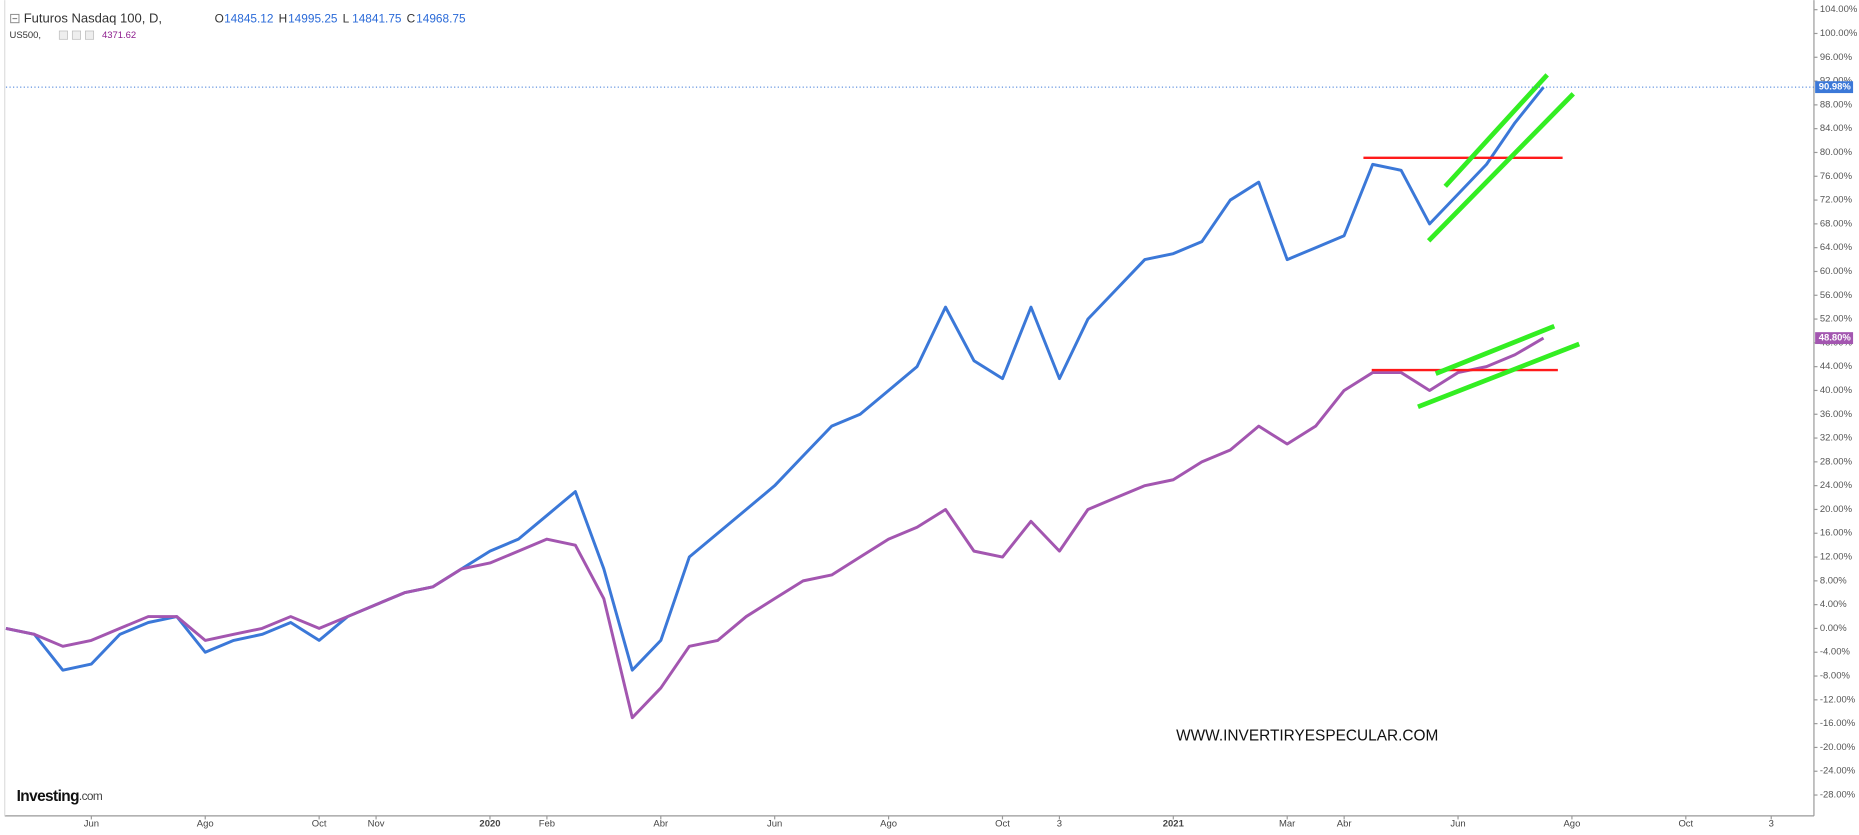 This screenshot has width=1859, height=835. I want to click on compare-value: 4371.62, so click(119, 35).